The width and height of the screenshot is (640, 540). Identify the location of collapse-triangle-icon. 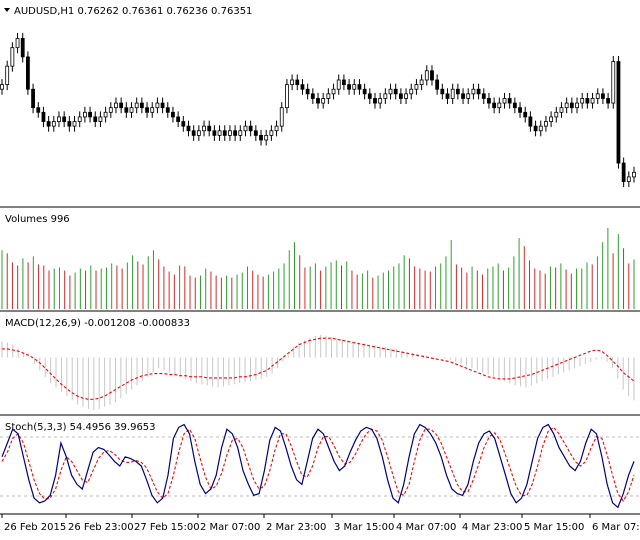
(7, 10).